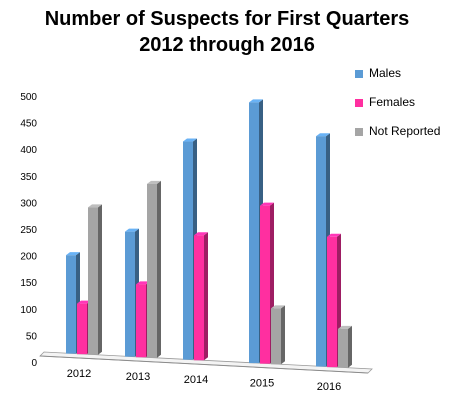 The width and height of the screenshot is (454, 405). I want to click on bar-top-not-reported-2013, so click(154, 182).